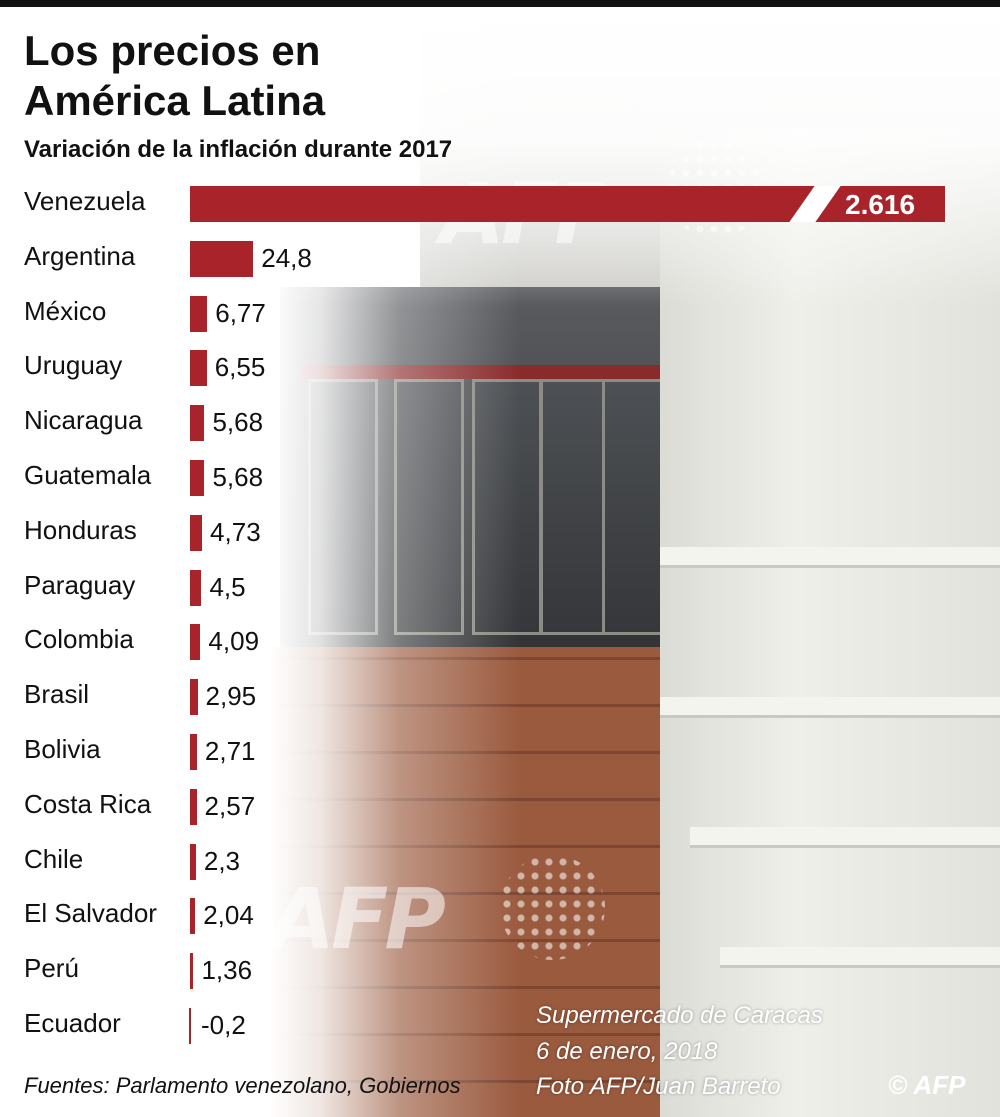 Image resolution: width=1000 pixels, height=1117 pixels. I want to click on bar-value: 6,55, so click(240, 367).